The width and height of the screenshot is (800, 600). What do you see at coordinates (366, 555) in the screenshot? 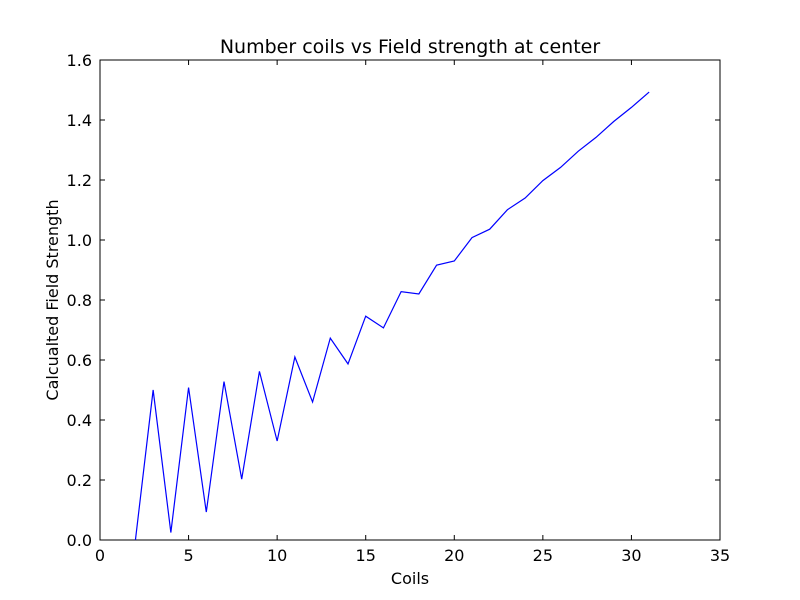
I see `x-tick-label: 15` at bounding box center [366, 555].